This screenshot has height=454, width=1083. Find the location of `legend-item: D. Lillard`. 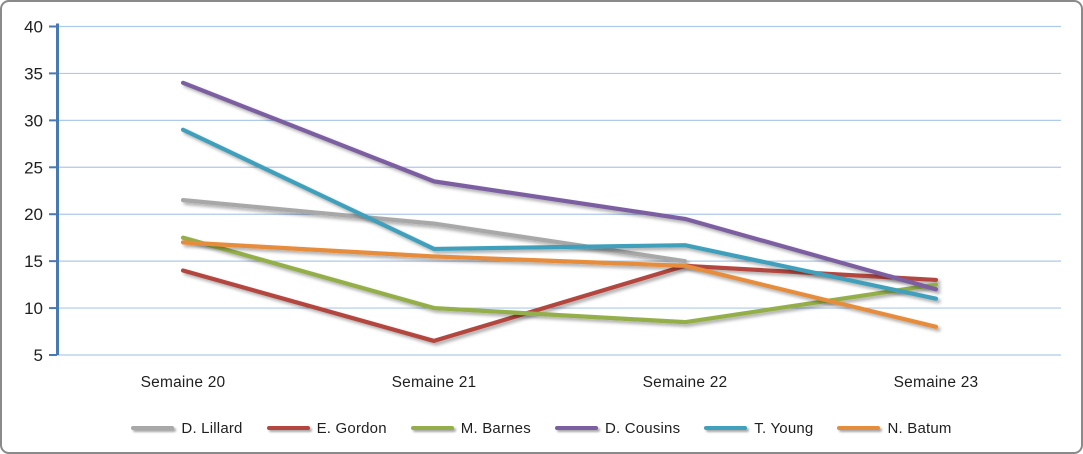

legend-item: D. Lillard is located at coordinates (186, 428).